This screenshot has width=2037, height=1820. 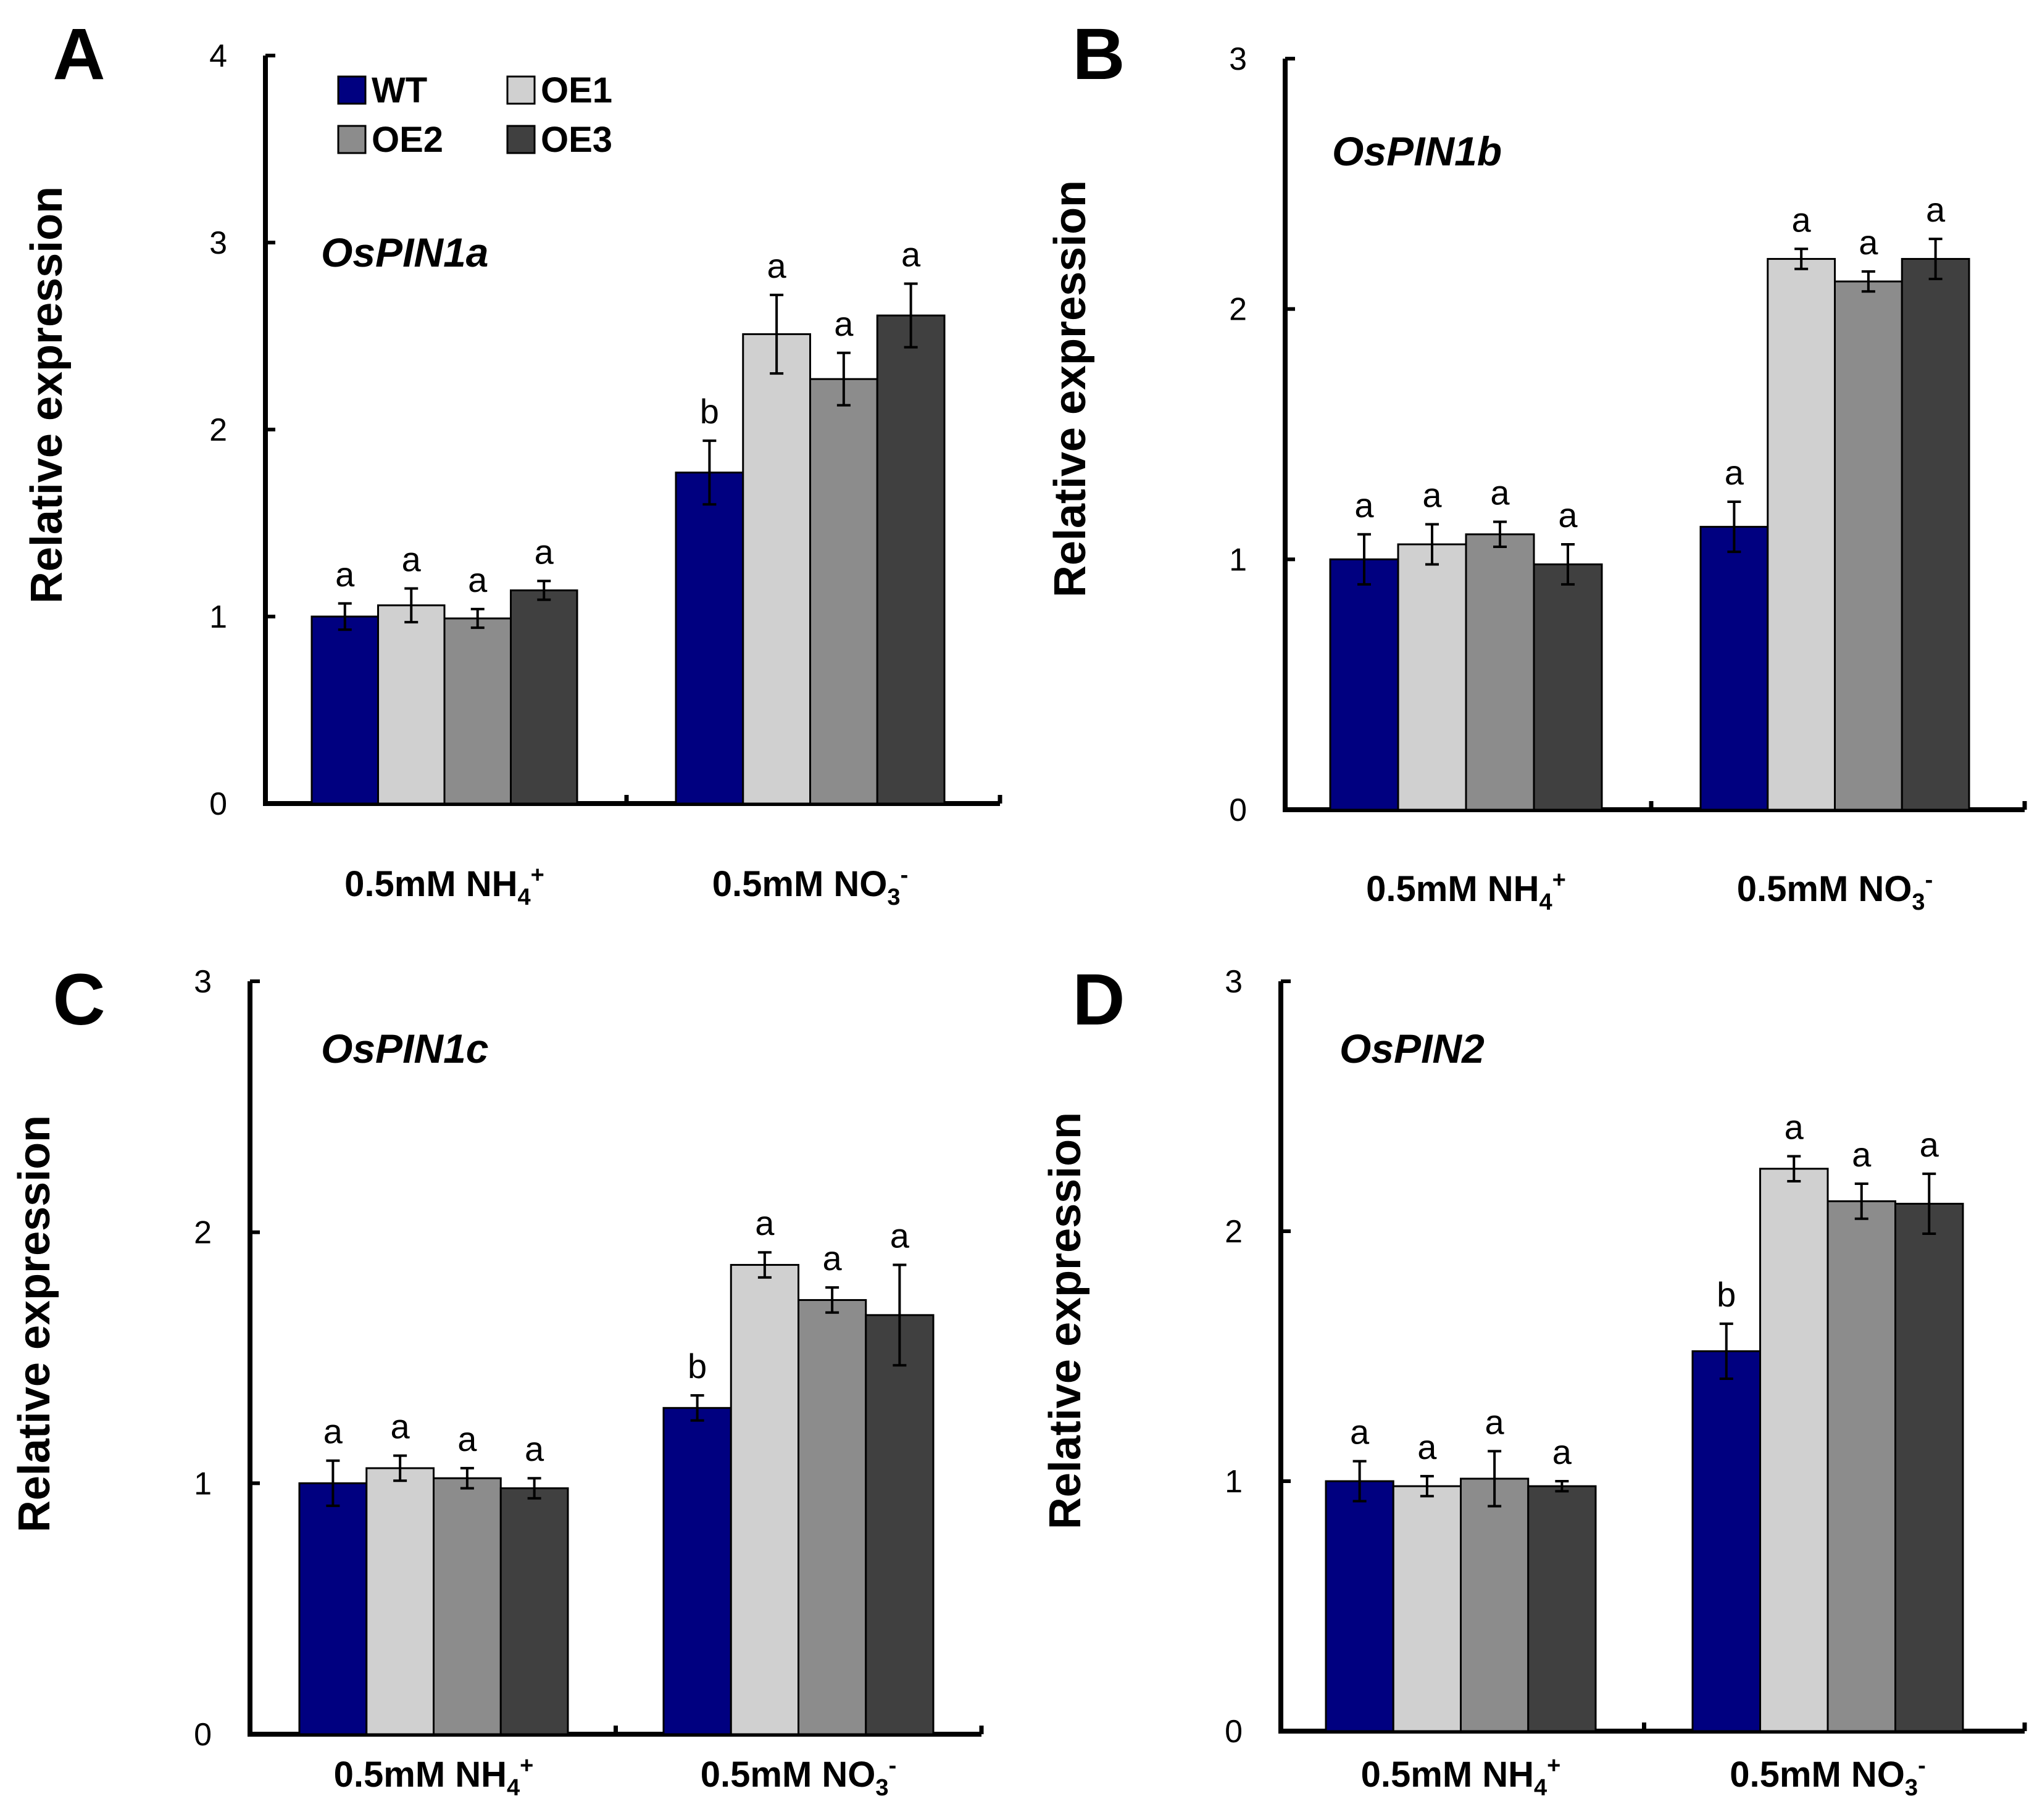 What do you see at coordinates (218, 56) in the screenshot?
I see `y-tick-label-a-4: 4` at bounding box center [218, 56].